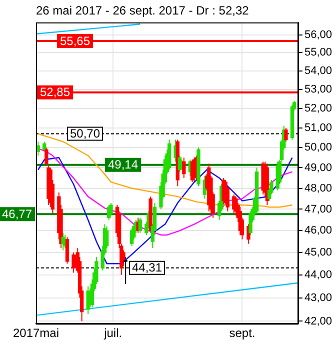 This screenshot has width=336, height=360. Describe the element at coordinates (318, 230) in the screenshot. I see `y-tick-label: 46,00` at that location.